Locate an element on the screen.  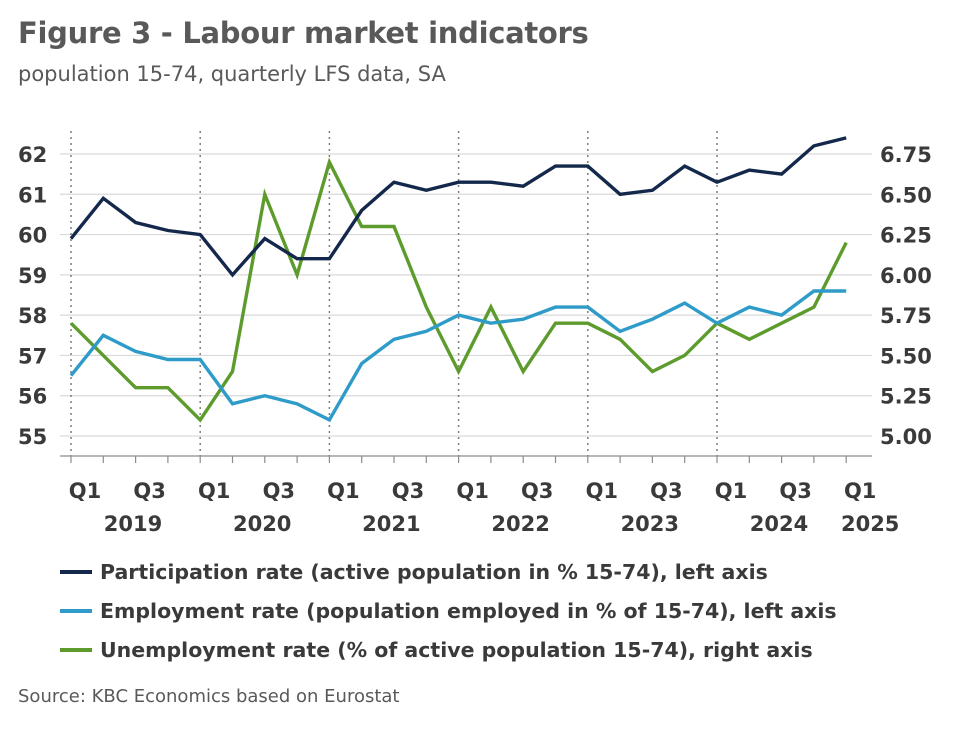
left-tick-label-0: 55 is located at coordinates (32, 437).